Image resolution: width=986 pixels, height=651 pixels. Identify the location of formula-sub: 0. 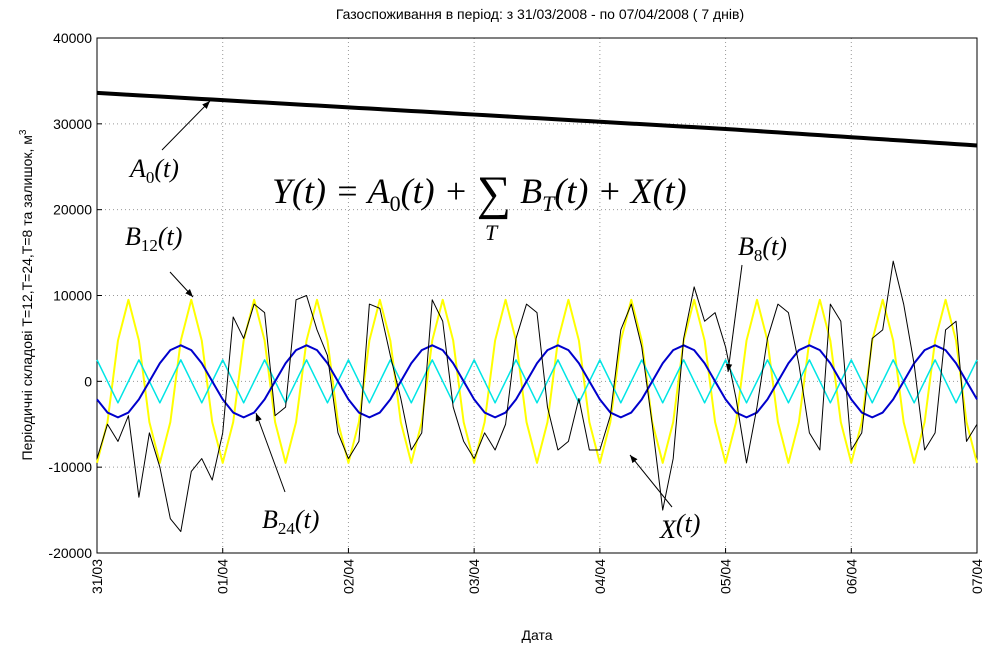
(395, 203).